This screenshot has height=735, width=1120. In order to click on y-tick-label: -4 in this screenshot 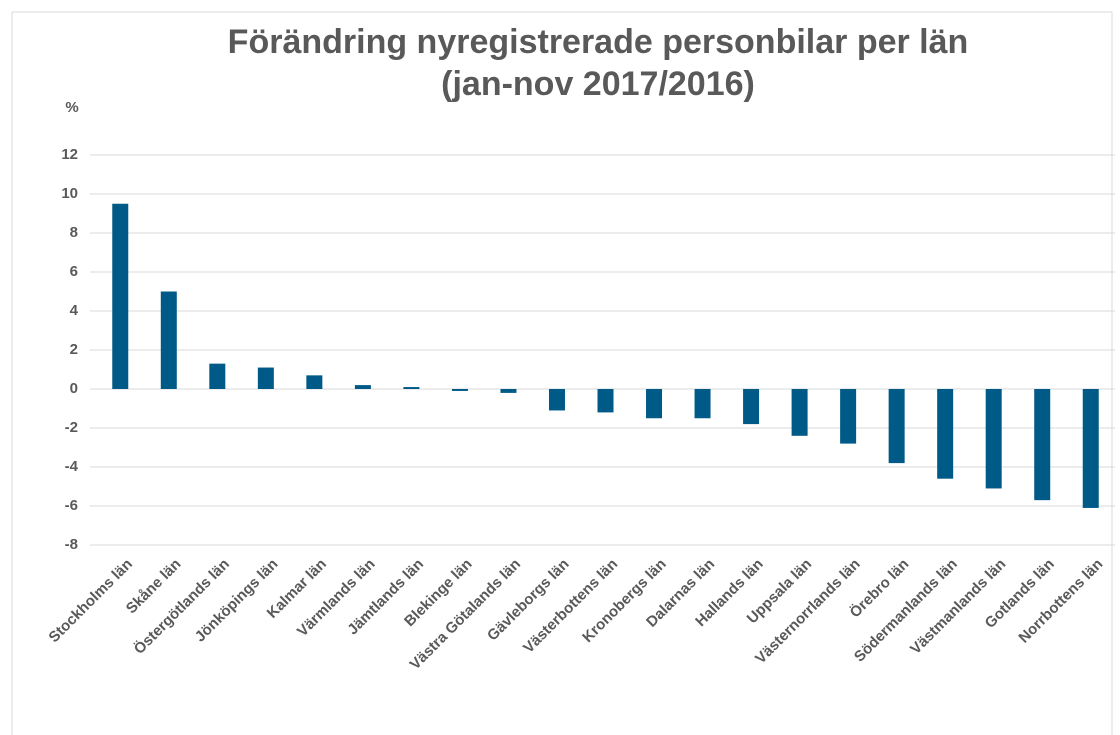, I will do `click(72, 466)`.